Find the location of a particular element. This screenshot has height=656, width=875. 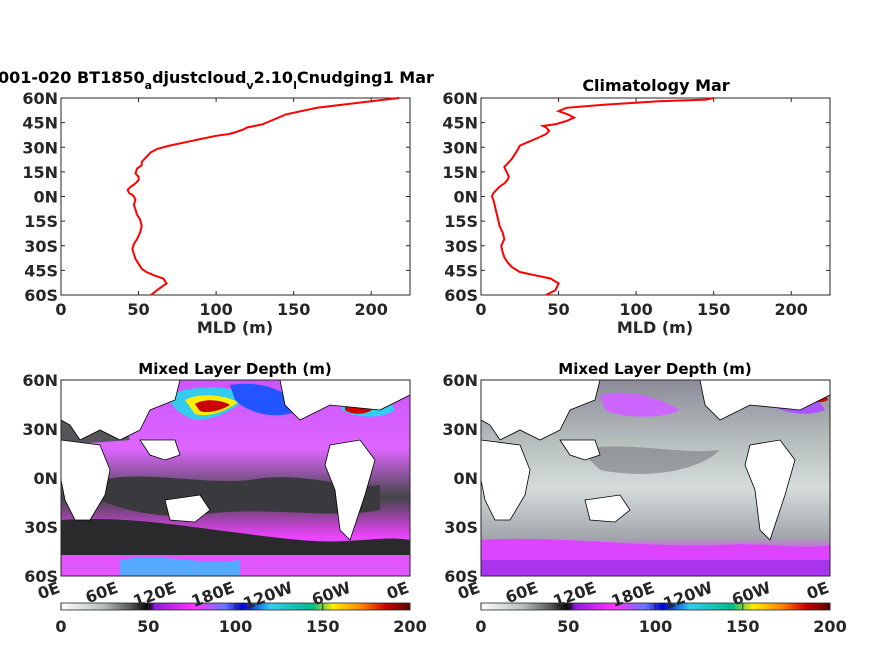

panel2-plot is located at coordinates (655, 196).